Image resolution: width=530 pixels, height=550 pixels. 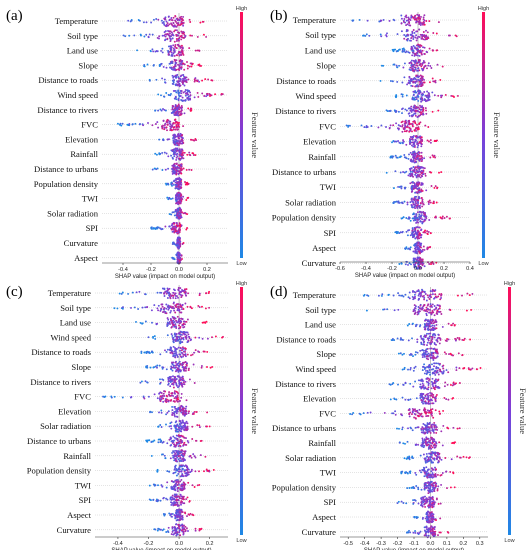 What do you see at coordinates (83, 485) in the screenshot?
I see `feature-label: TWI` at bounding box center [83, 485].